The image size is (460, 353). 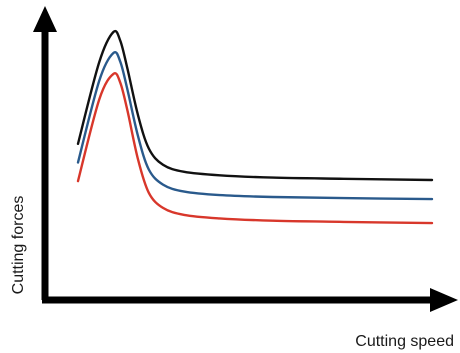 I want to click on y-axis-arrowhead, so click(x=45, y=19).